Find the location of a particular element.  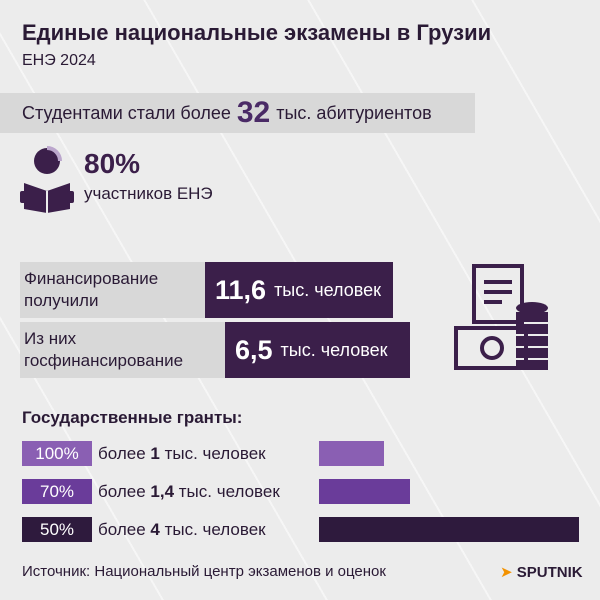

share-label: 50% is located at coordinates (57, 529).